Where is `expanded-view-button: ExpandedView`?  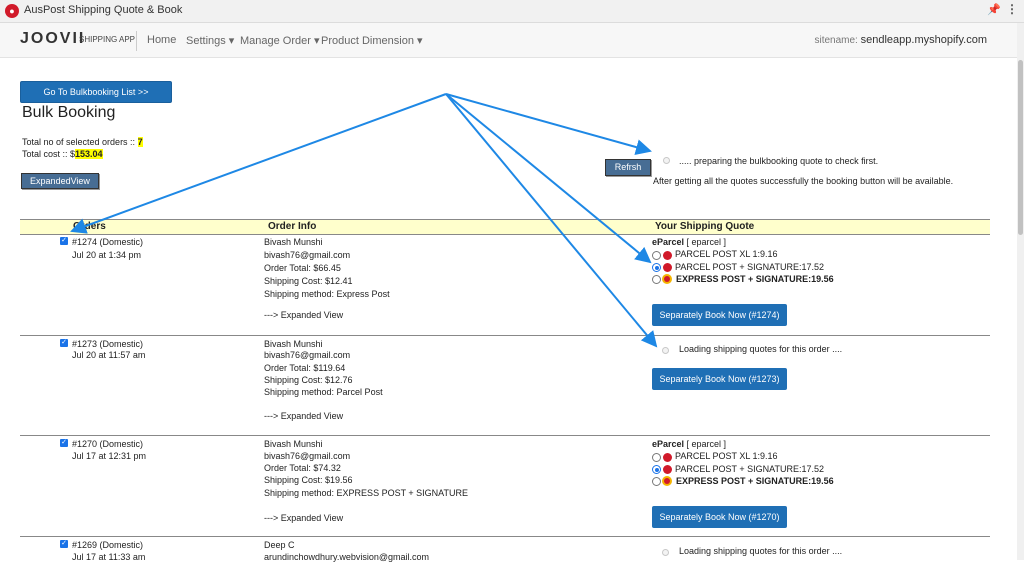 expanded-view-button: ExpandedView is located at coordinates (60, 181).